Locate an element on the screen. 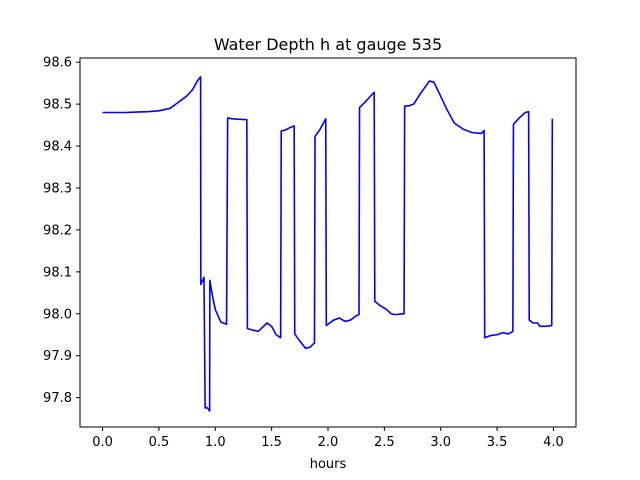  y-axis: 97.8 97.9 98.0 98.1 98.2 98.3 98.4 98.5 98.6 is located at coordinates (61, 231).